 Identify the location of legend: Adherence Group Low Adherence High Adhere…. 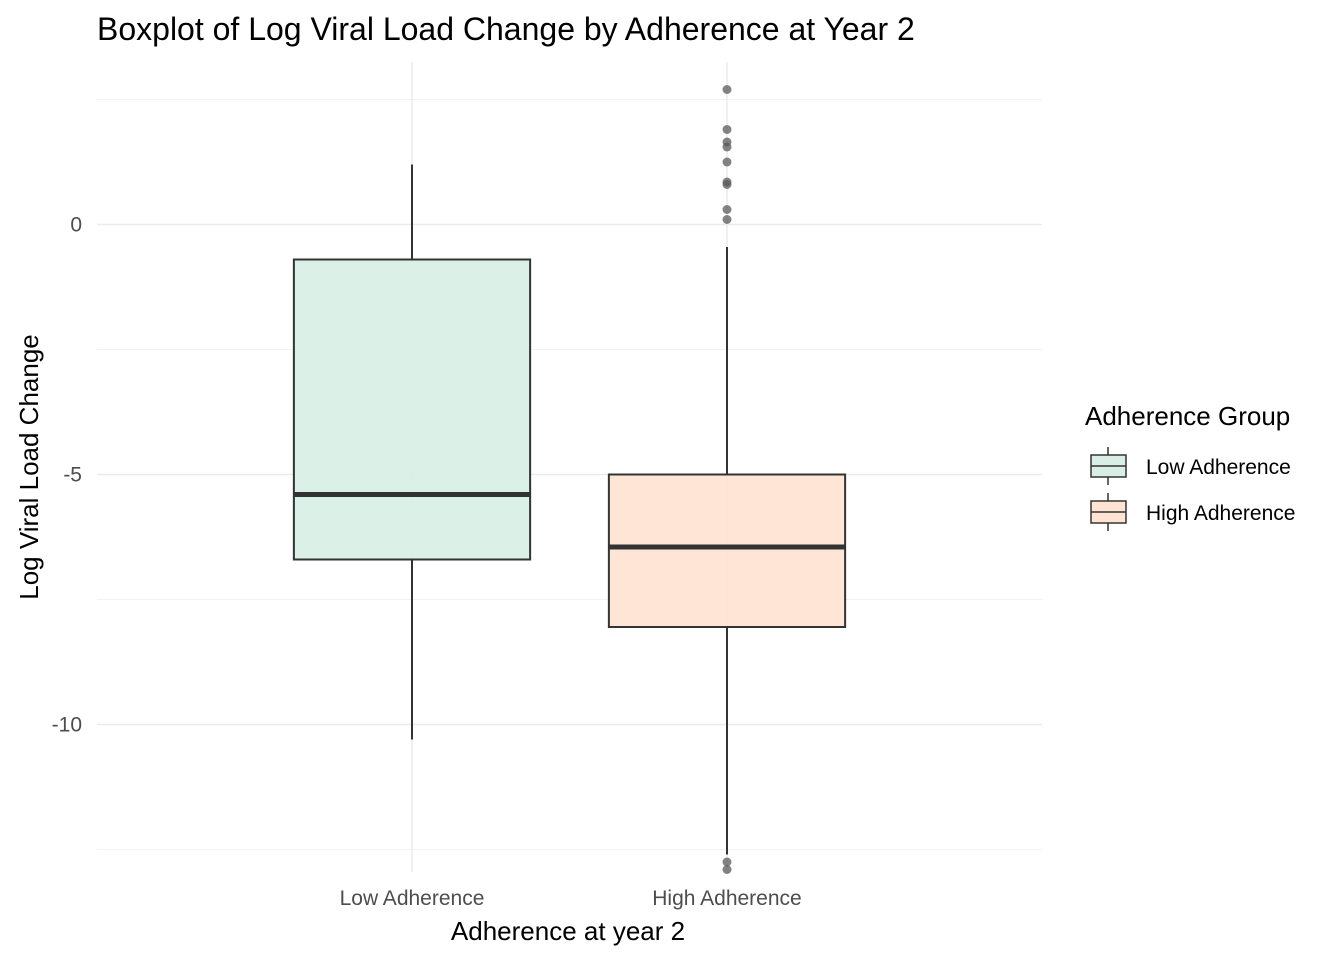
(1190, 466).